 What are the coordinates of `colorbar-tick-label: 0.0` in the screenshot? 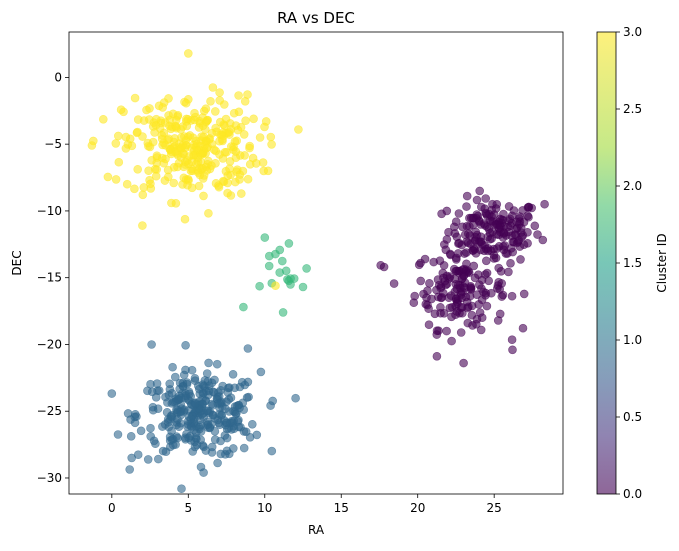 It's located at (632, 494).